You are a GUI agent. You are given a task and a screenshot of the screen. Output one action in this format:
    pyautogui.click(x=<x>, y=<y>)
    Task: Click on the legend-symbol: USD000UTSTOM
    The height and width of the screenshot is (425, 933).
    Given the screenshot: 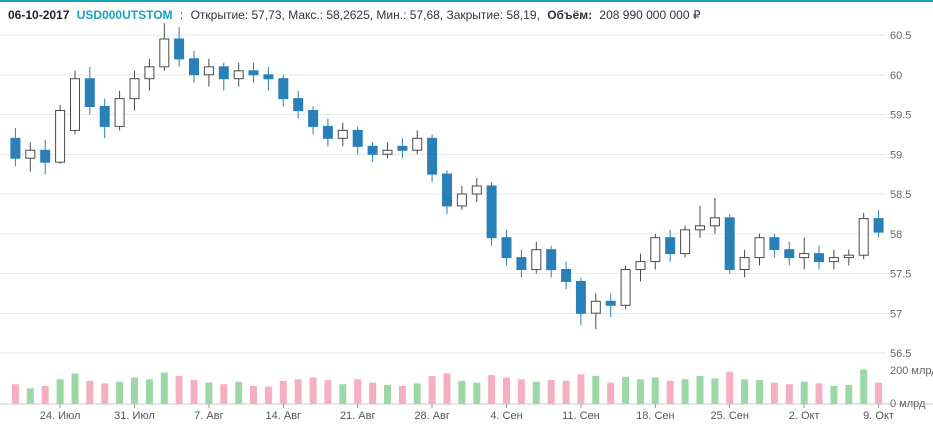 What is the action you would take?
    pyautogui.click(x=124, y=15)
    